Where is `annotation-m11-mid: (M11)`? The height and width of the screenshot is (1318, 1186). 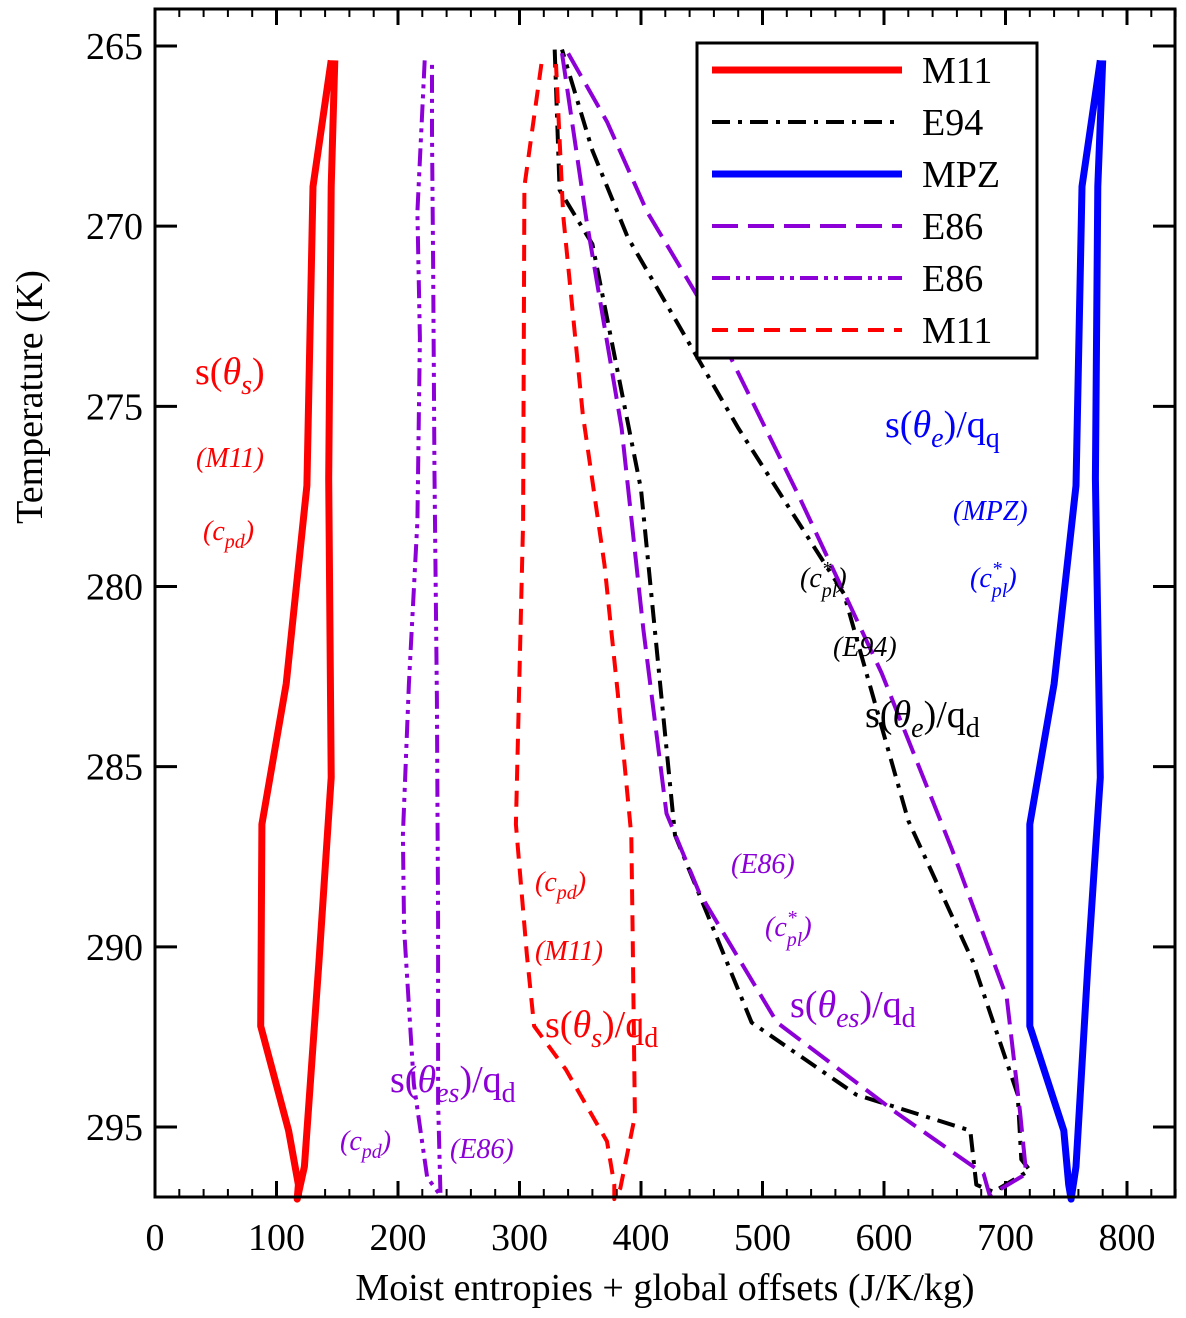 annotation-m11-mid: (M11) is located at coordinates (569, 951).